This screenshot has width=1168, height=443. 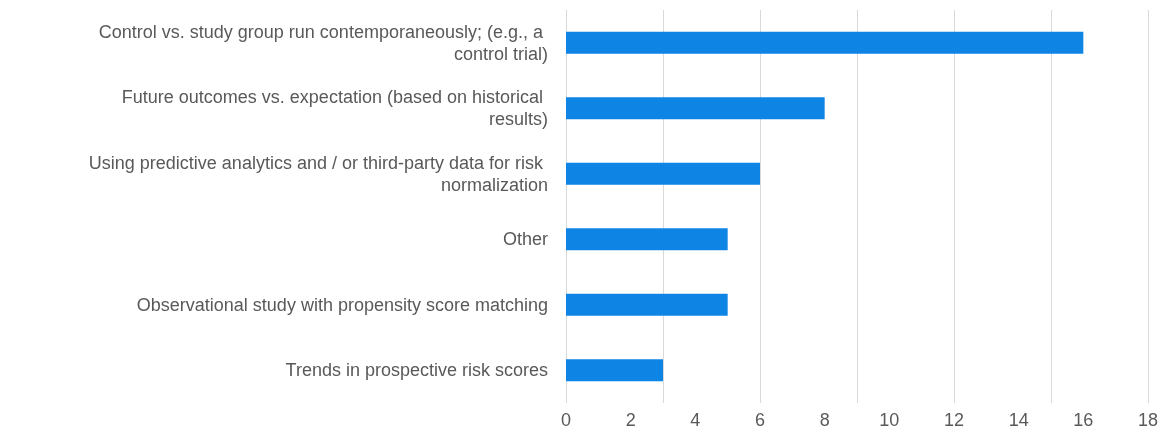 What do you see at coordinates (334, 108) in the screenshot?
I see `y-tick-label: Future outcomes vs. expectation (based on historical results)` at bounding box center [334, 108].